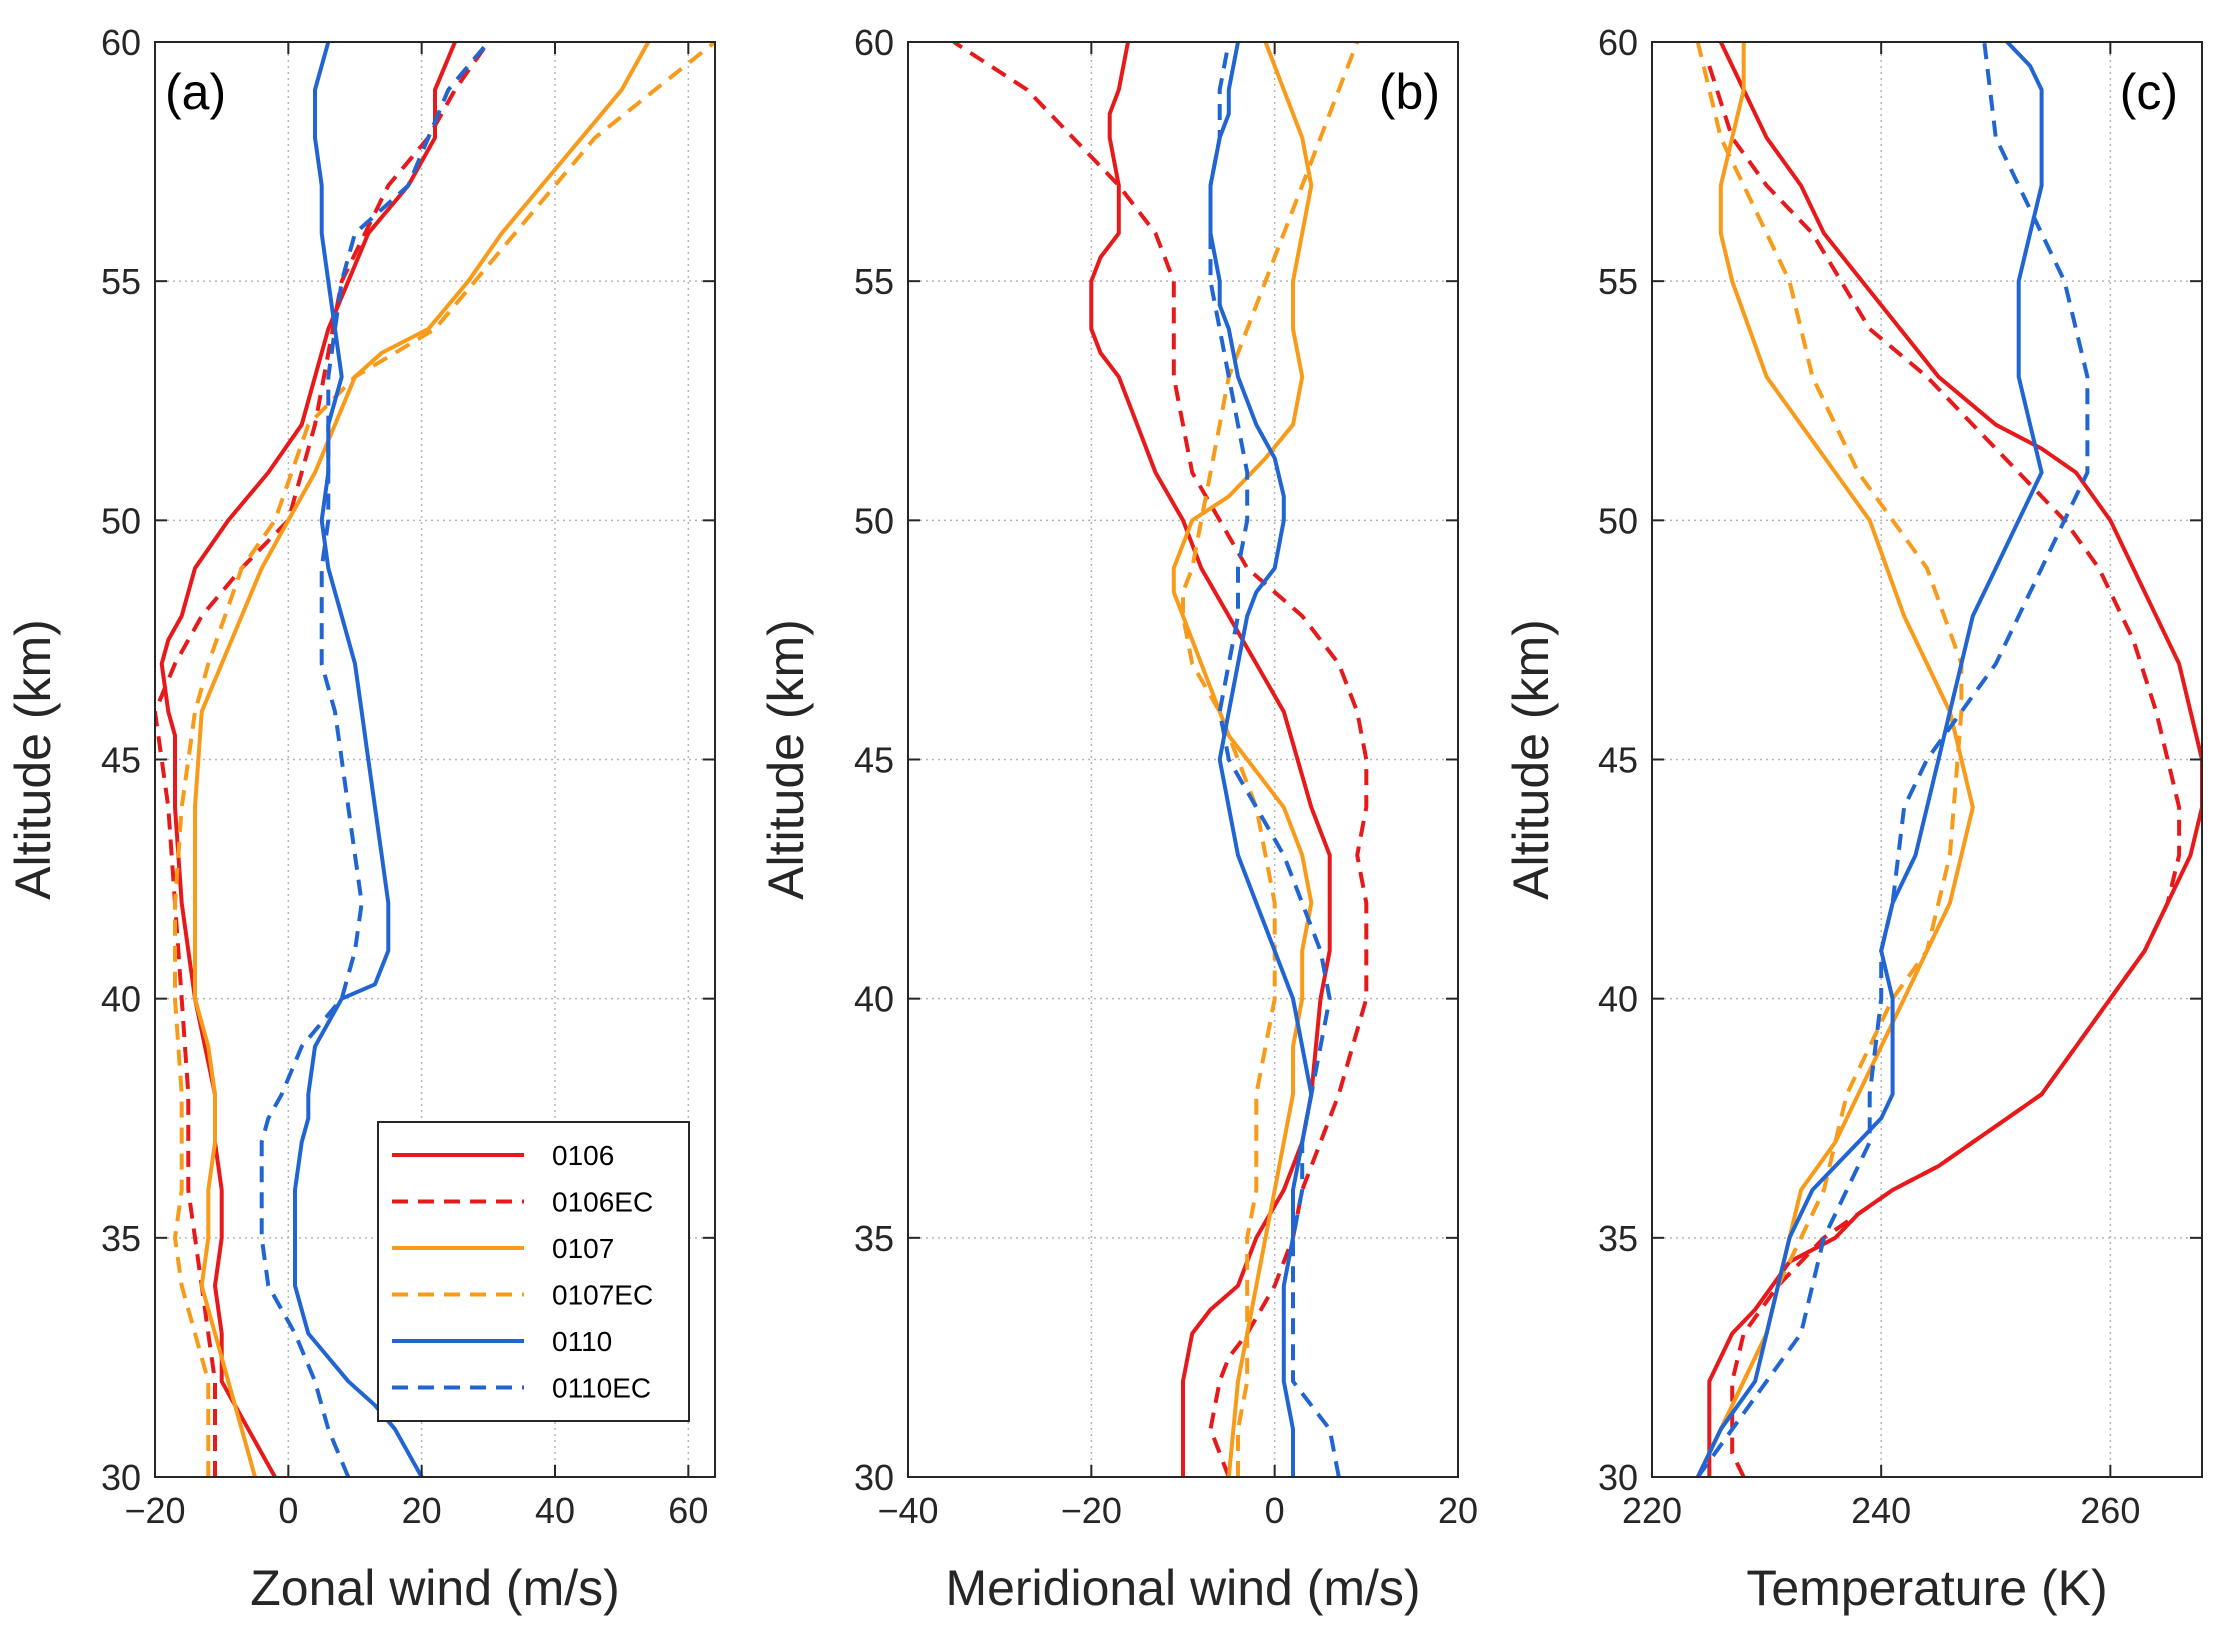 Image resolution: width=2220 pixels, height=1631 pixels. What do you see at coordinates (583, 1155) in the screenshot?
I see `legend-label-0106: 0106` at bounding box center [583, 1155].